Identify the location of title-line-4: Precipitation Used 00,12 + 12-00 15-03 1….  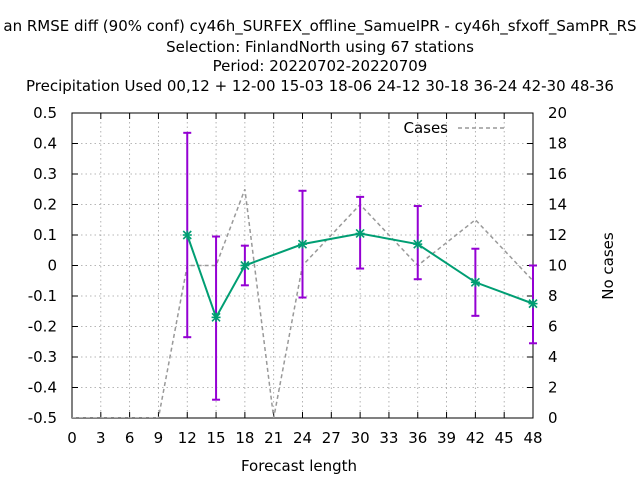
(320, 86).